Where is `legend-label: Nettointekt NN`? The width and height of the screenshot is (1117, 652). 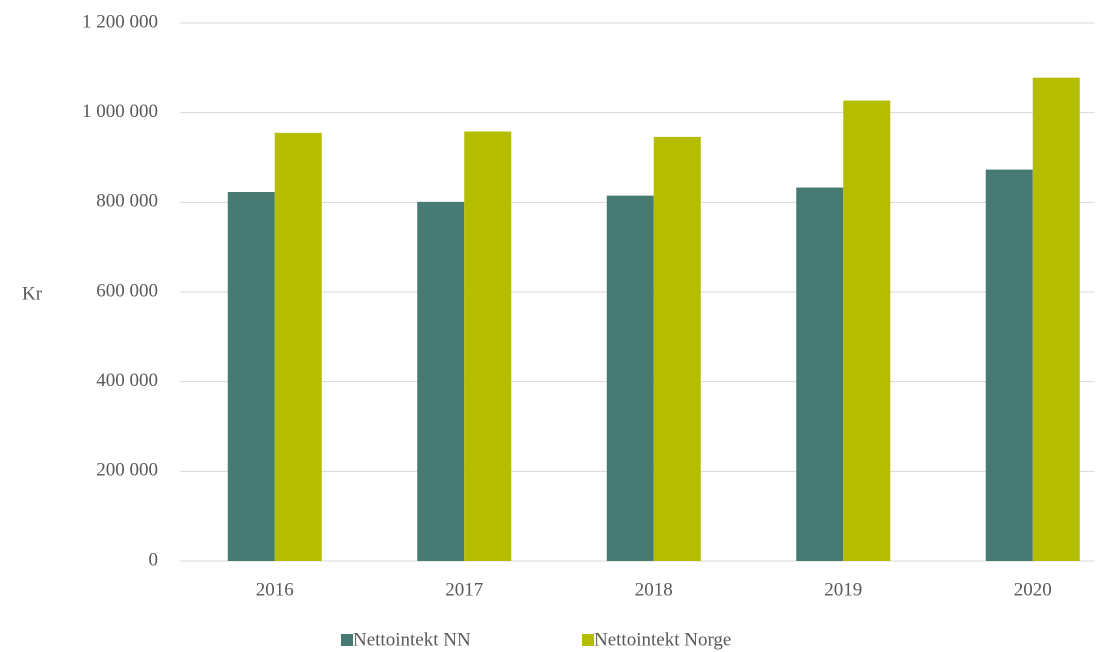
legend-label: Nettointekt NN is located at coordinates (412, 639).